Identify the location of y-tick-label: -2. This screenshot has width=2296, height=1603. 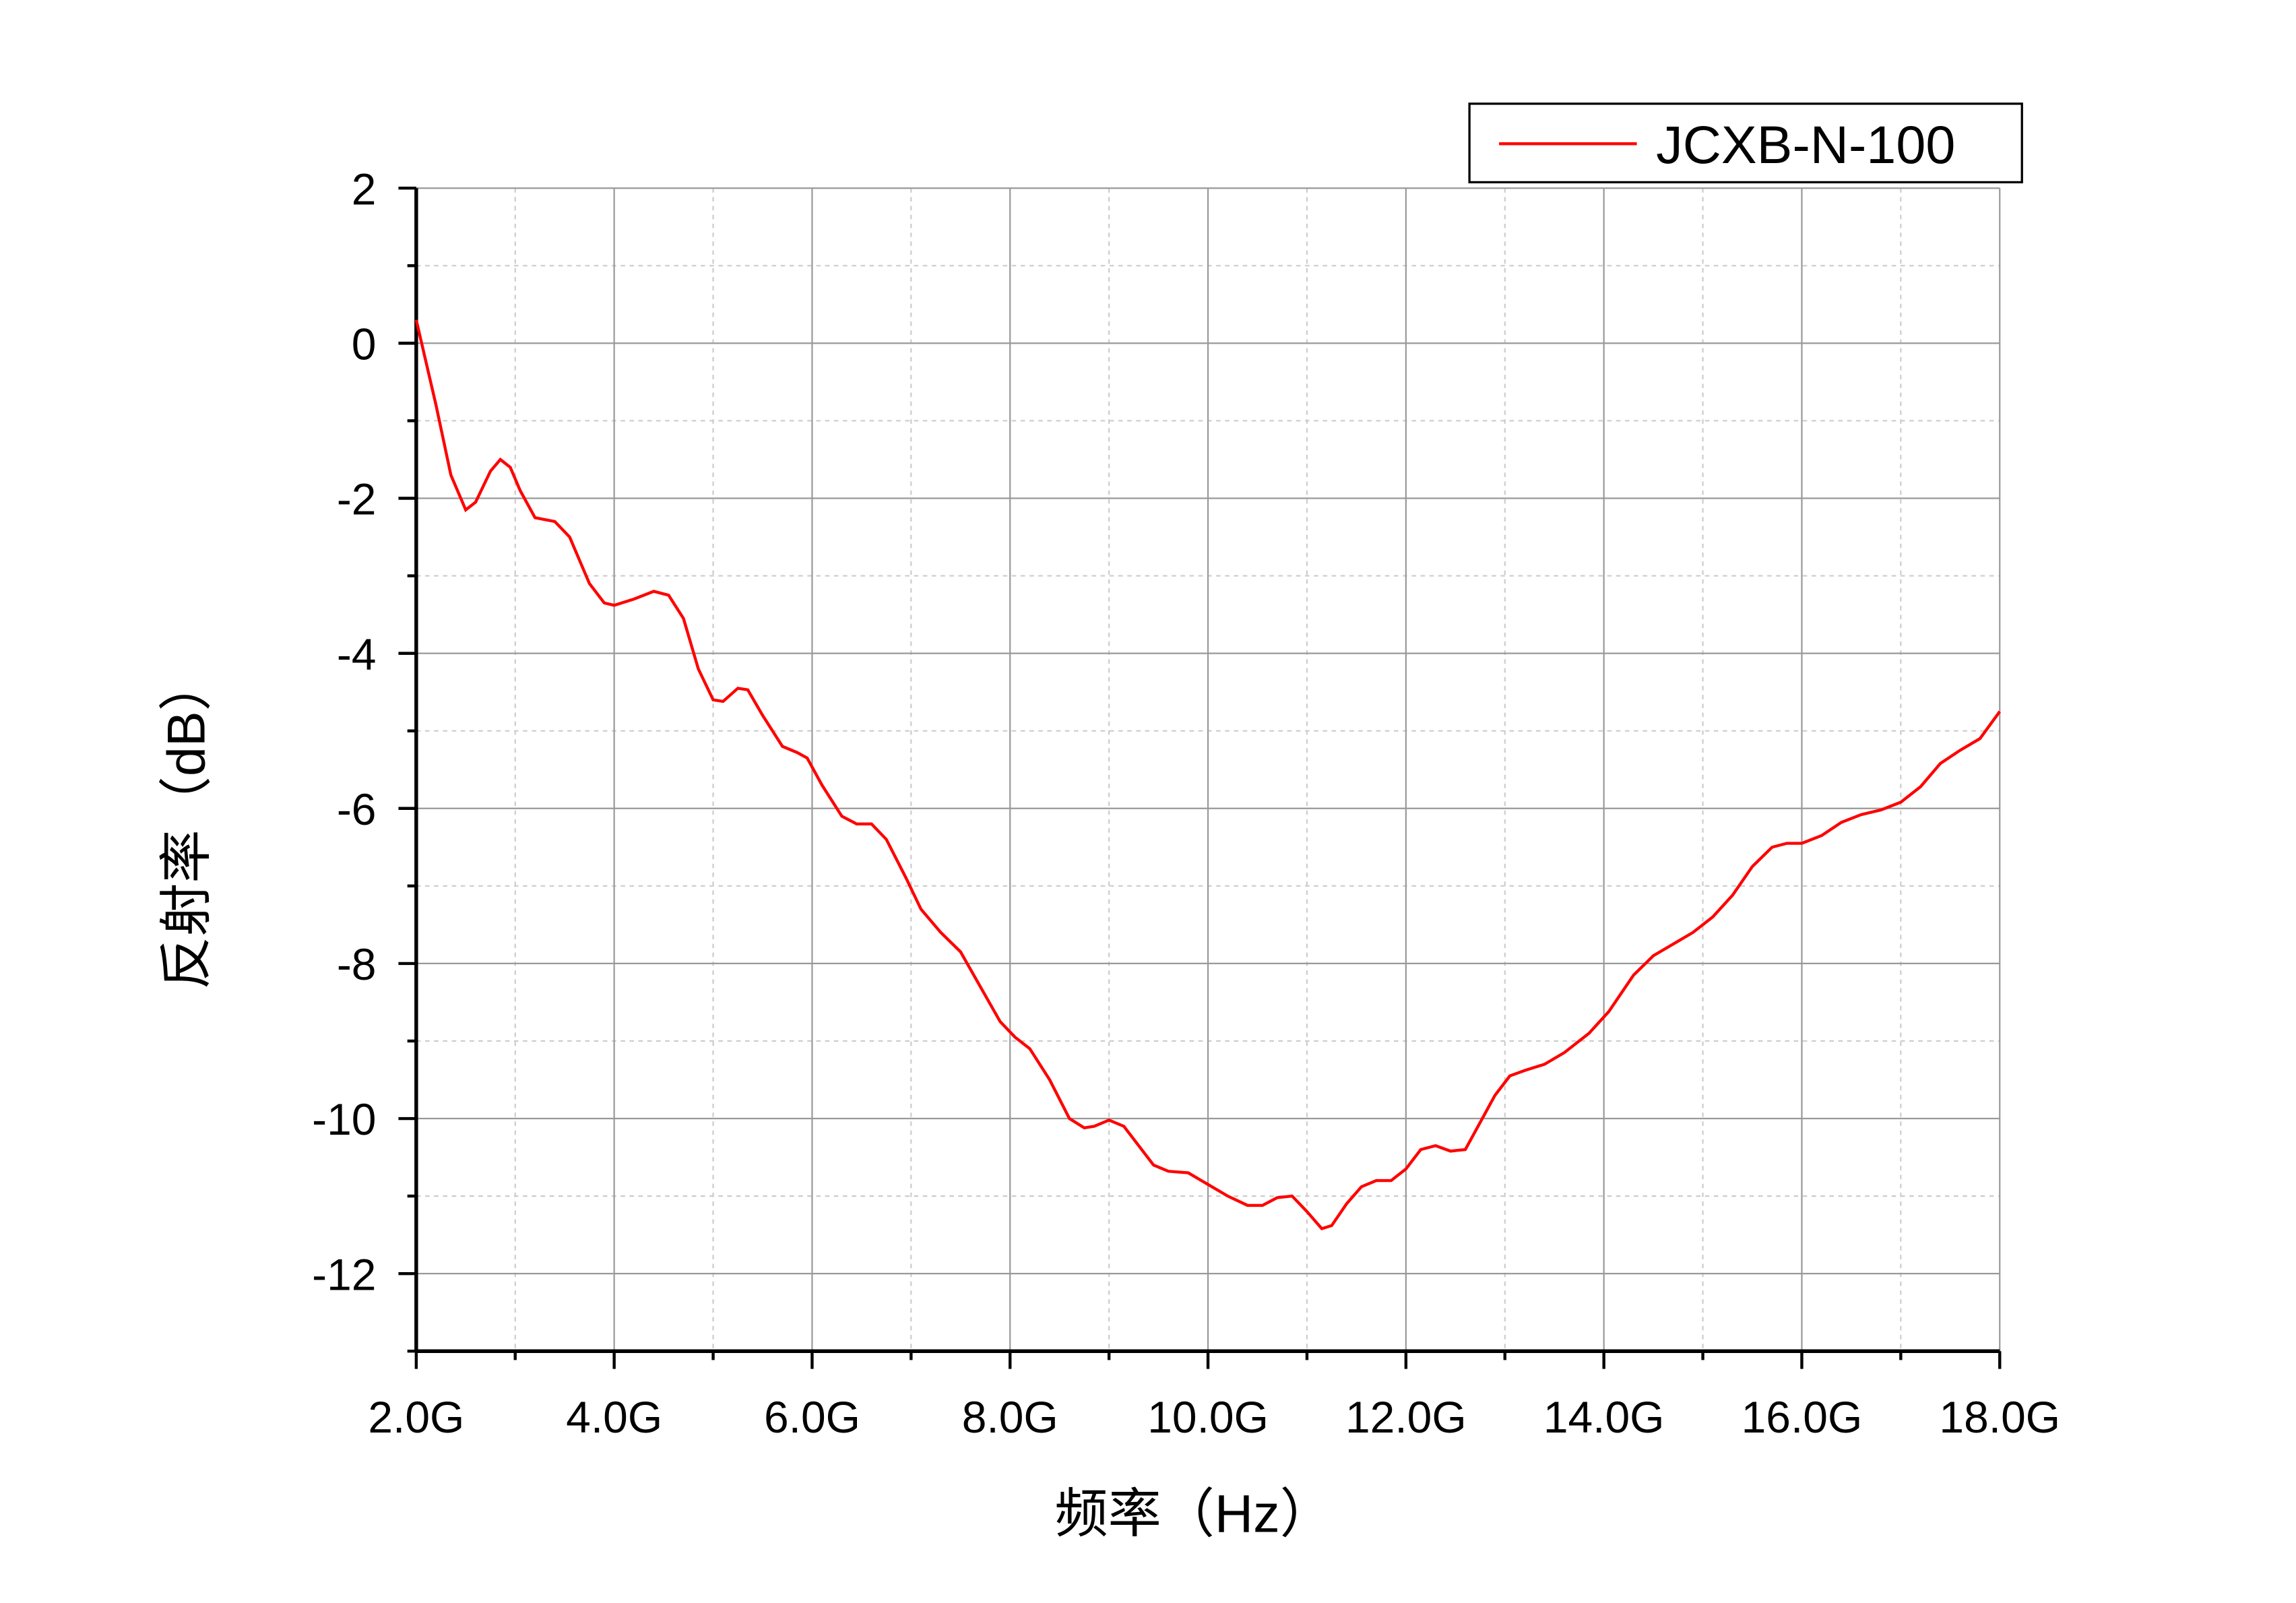
(357, 499).